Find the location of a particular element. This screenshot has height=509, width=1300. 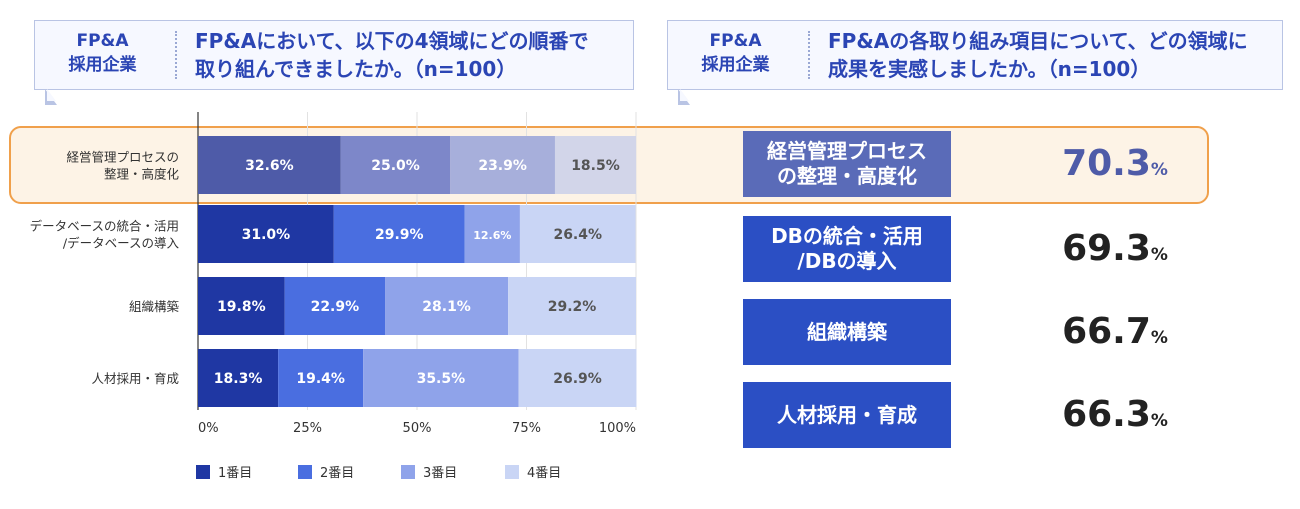

result-value-number: 70.3 is located at coordinates (1106, 163).